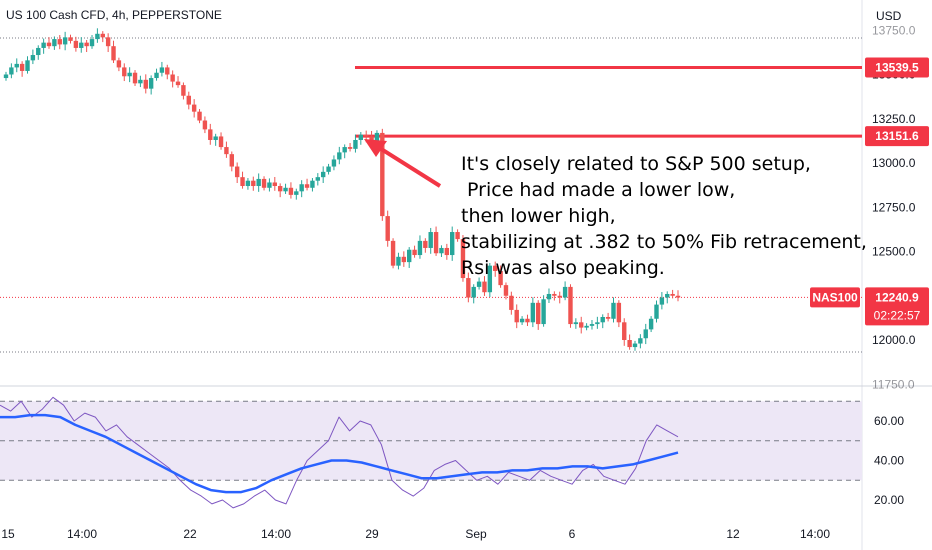 The height and width of the screenshot is (550, 932). I want to click on rsi-ma-line, so click(339, 453).